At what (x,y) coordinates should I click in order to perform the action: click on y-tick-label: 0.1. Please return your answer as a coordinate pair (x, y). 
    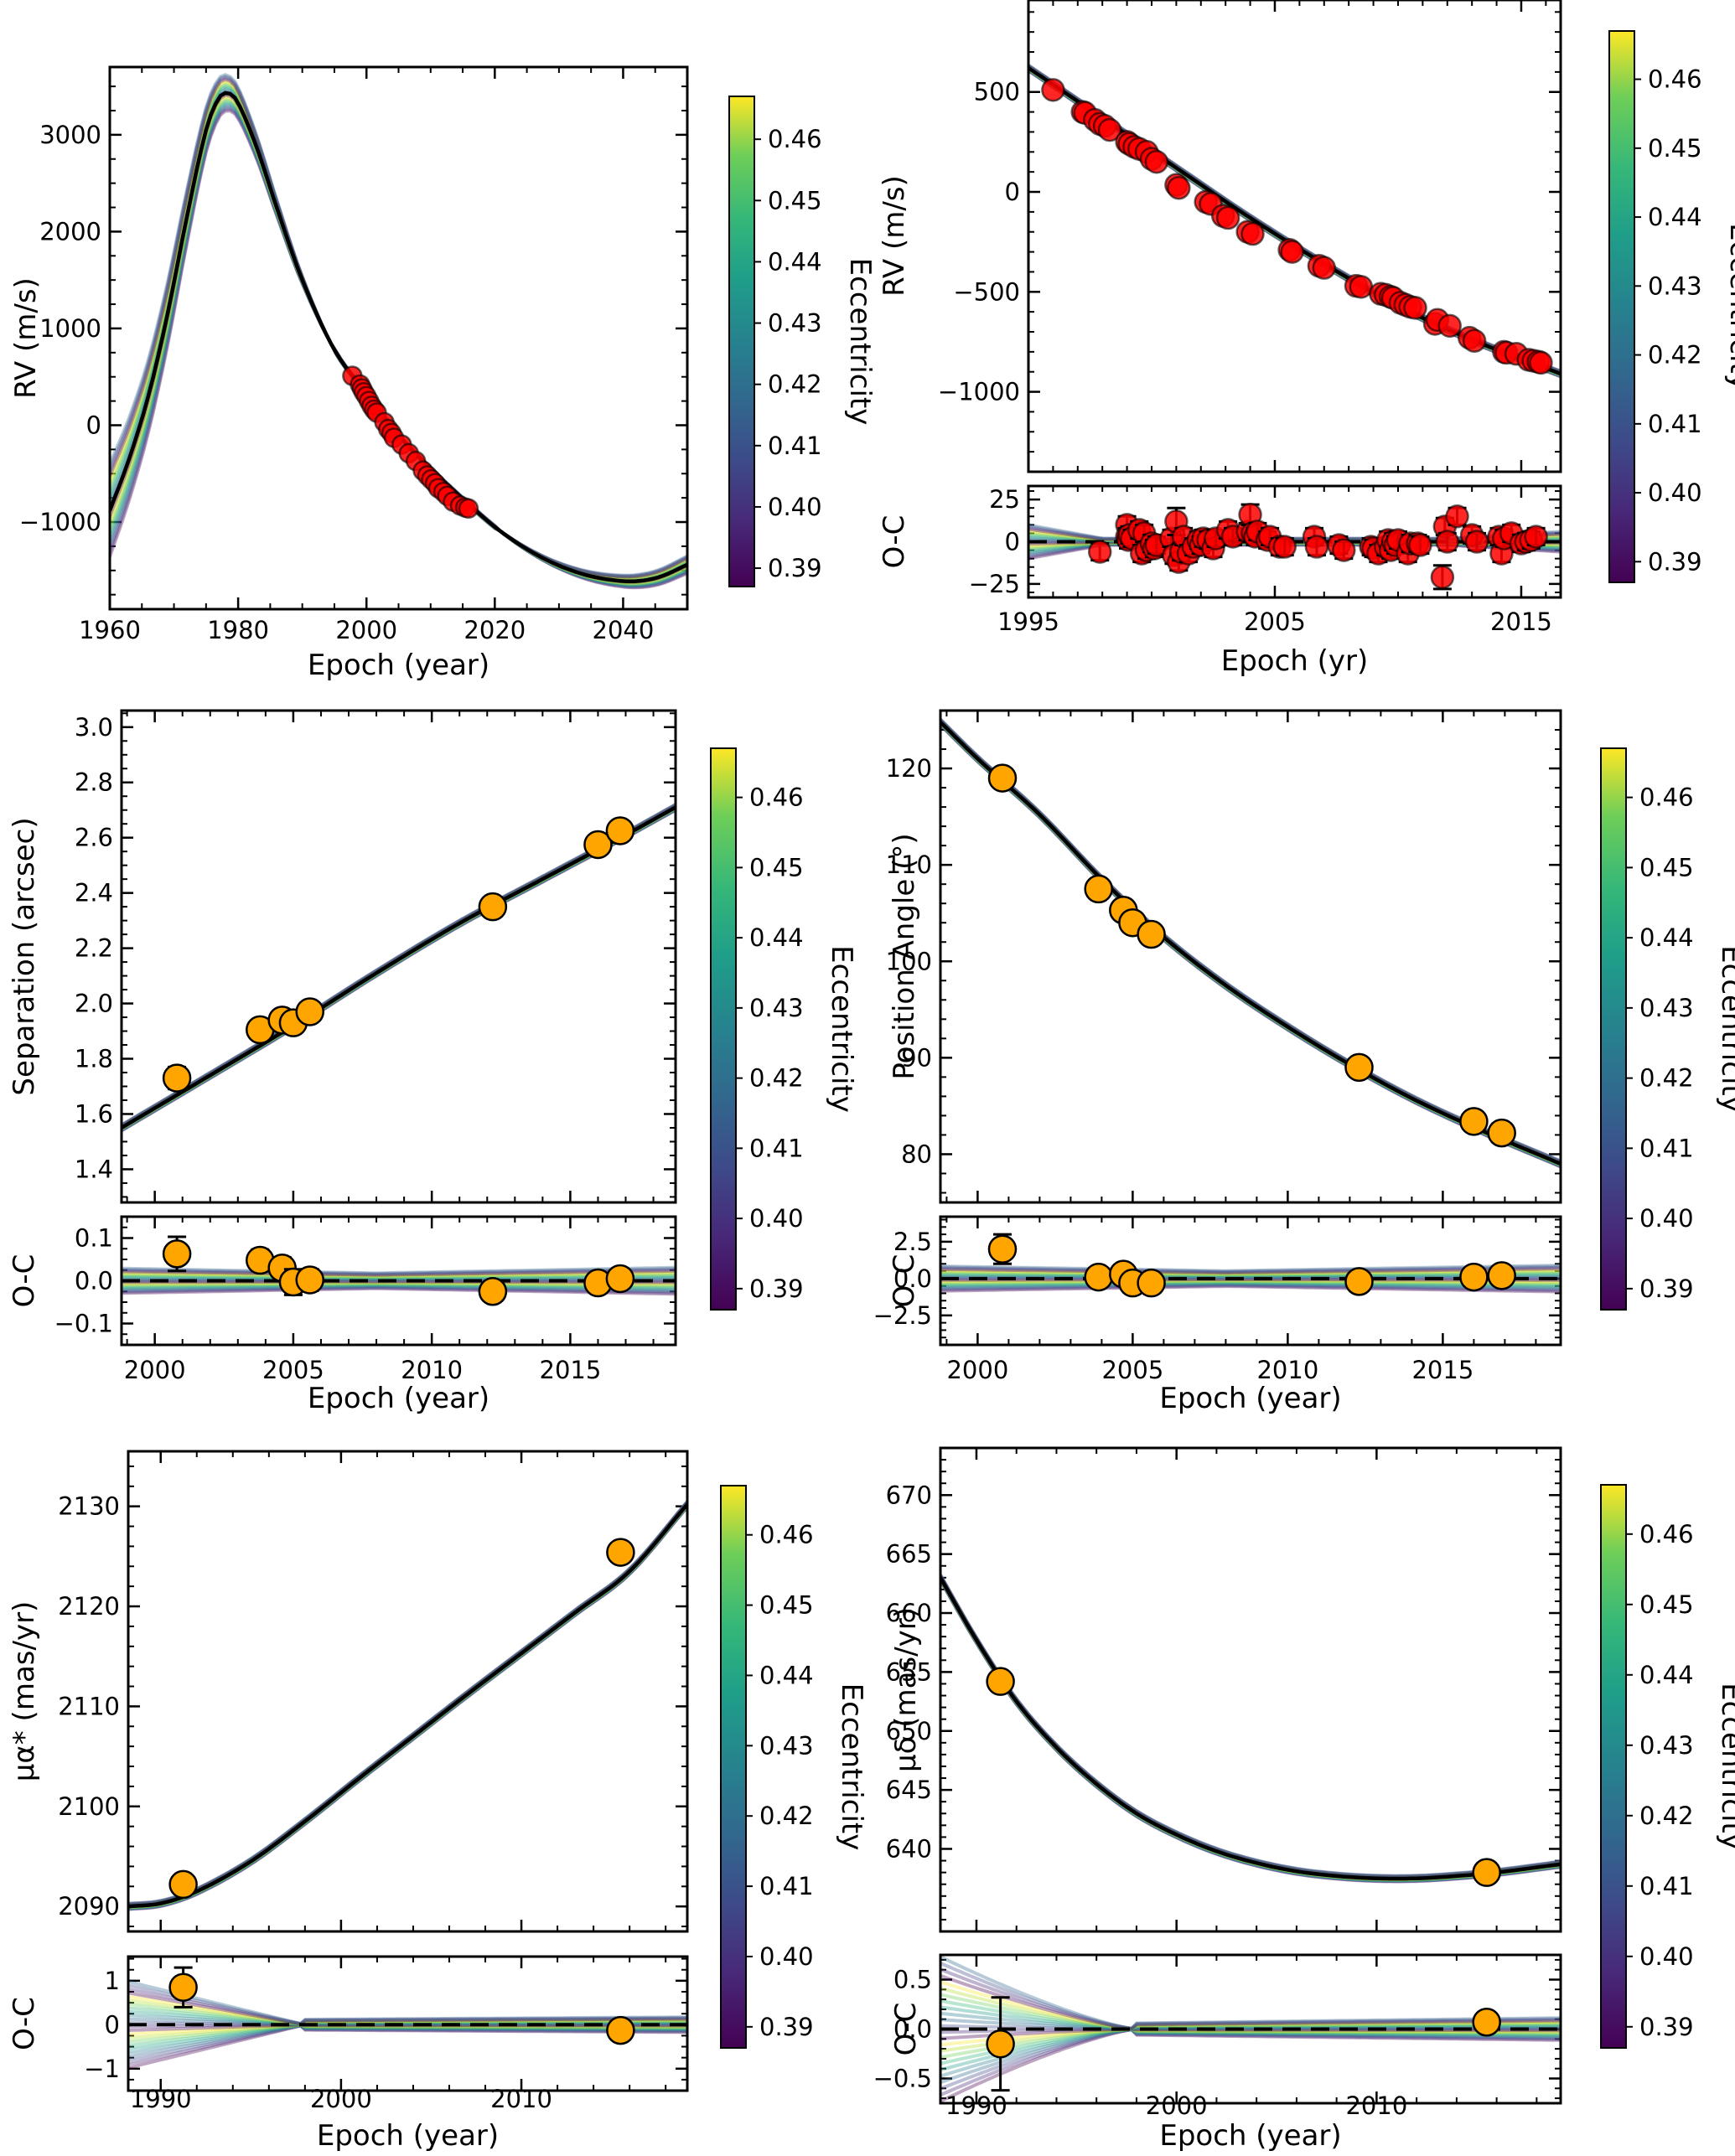
    Looking at the image, I should click on (94, 1239).